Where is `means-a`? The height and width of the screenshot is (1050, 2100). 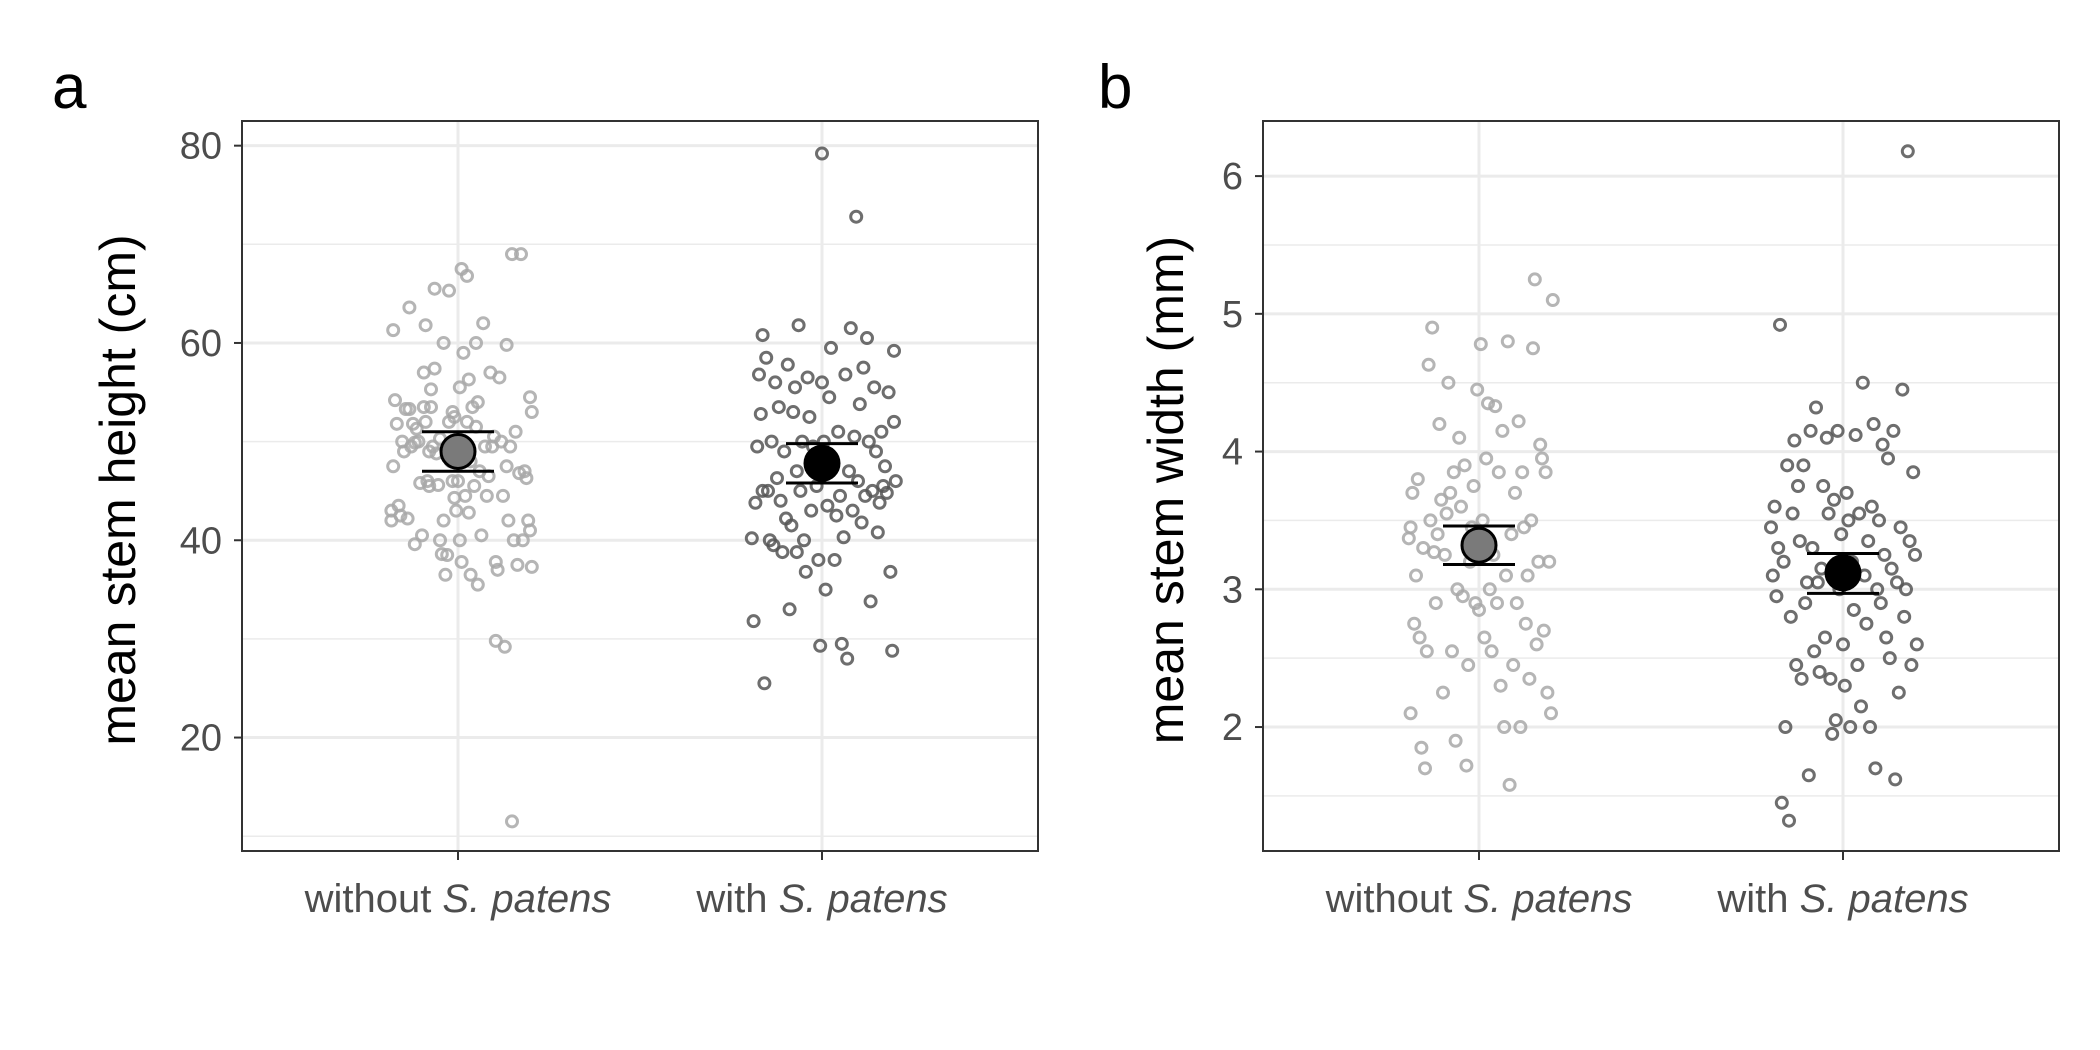 means-a is located at coordinates (640, 457).